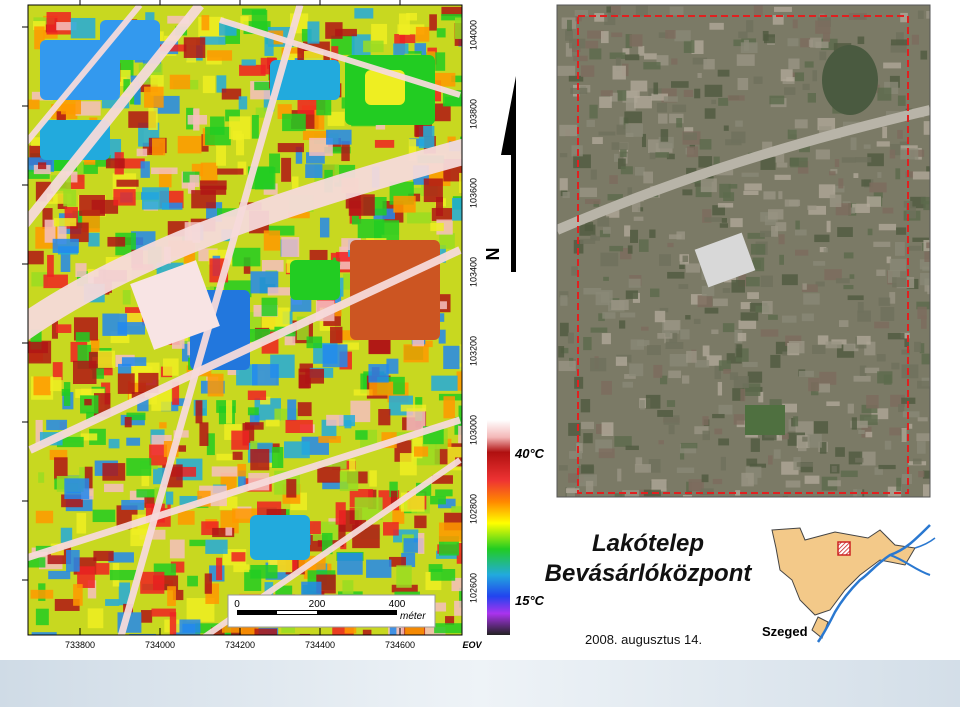 This screenshot has height=712, width=960. Describe the element at coordinates (473, 35) in the screenshot. I see `y-tick-label: 104000` at that location.